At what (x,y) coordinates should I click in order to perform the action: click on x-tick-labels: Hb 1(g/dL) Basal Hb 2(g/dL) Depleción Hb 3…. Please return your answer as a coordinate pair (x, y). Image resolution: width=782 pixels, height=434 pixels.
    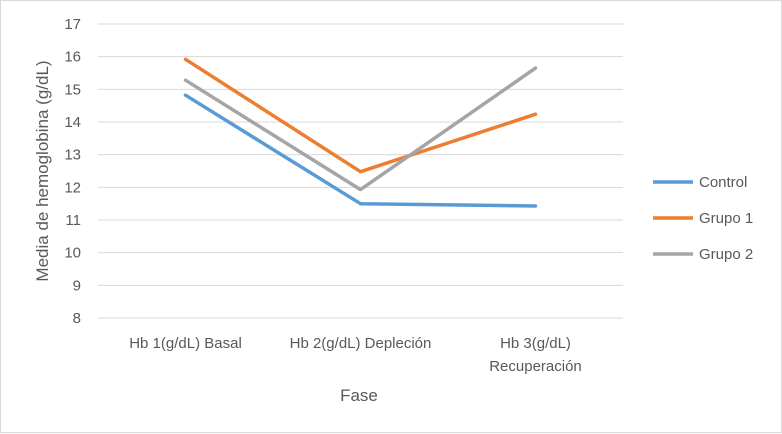
    Looking at the image, I should click on (355, 355).